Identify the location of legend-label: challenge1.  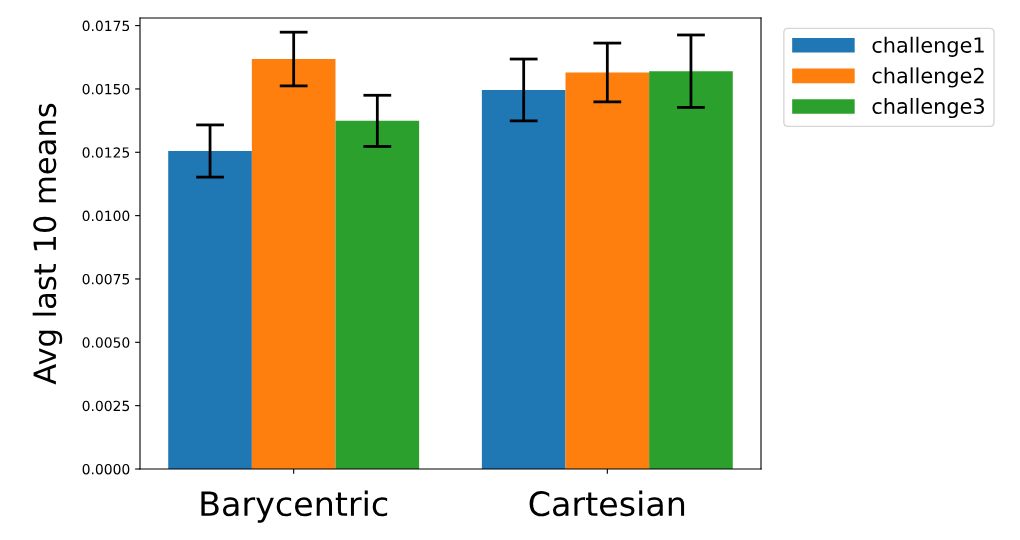
(928, 46).